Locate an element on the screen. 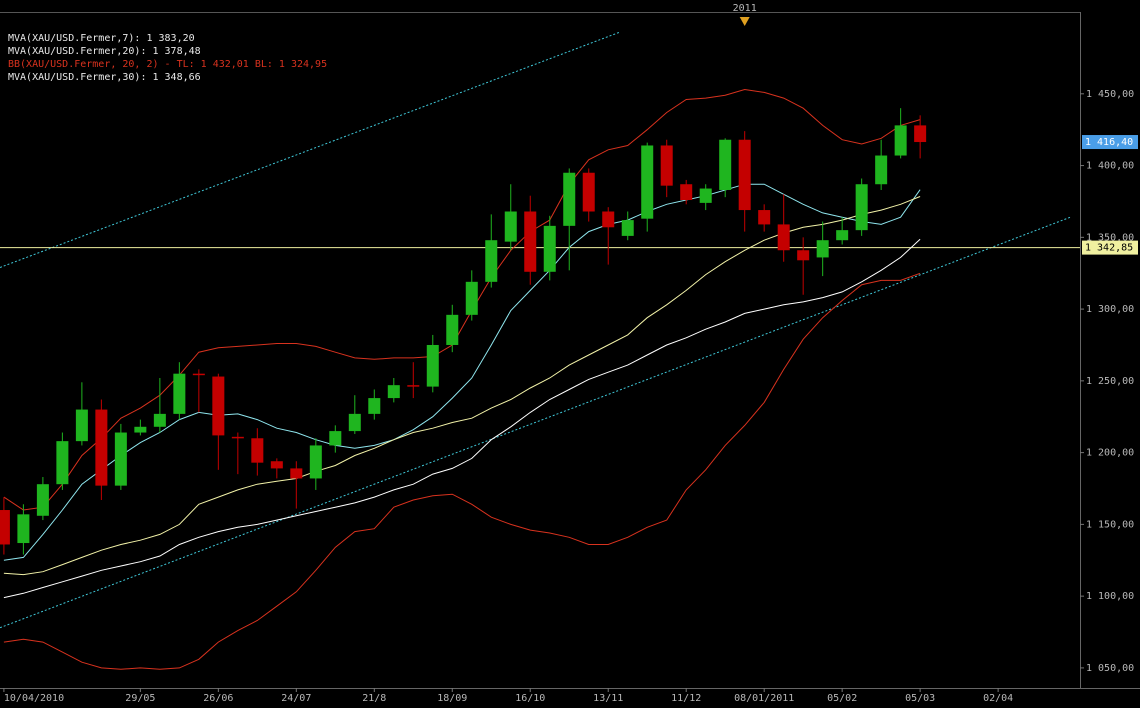  x-tick-label: 16/10 is located at coordinates (530, 698).